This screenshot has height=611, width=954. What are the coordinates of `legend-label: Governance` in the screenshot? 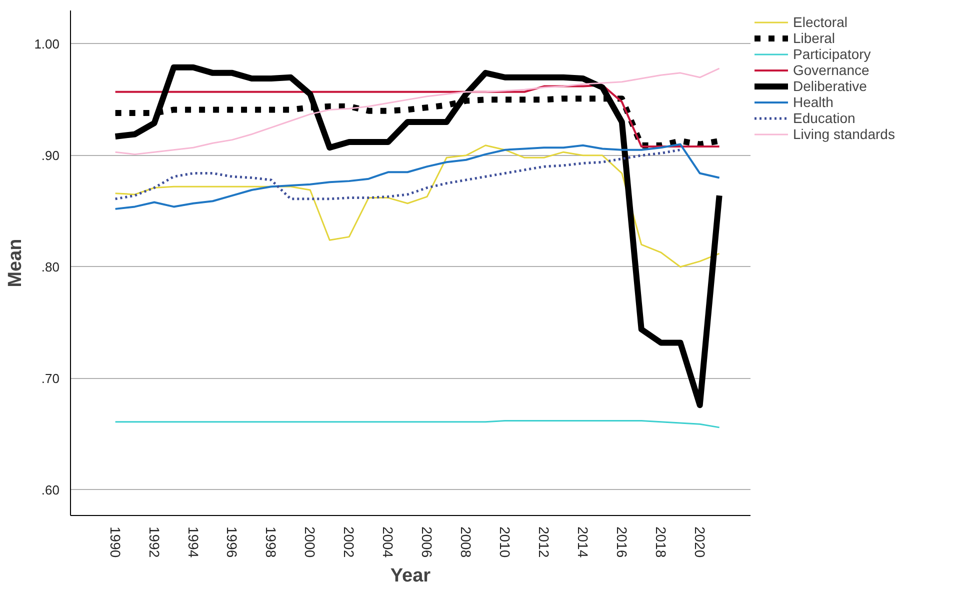 It's located at (831, 70).